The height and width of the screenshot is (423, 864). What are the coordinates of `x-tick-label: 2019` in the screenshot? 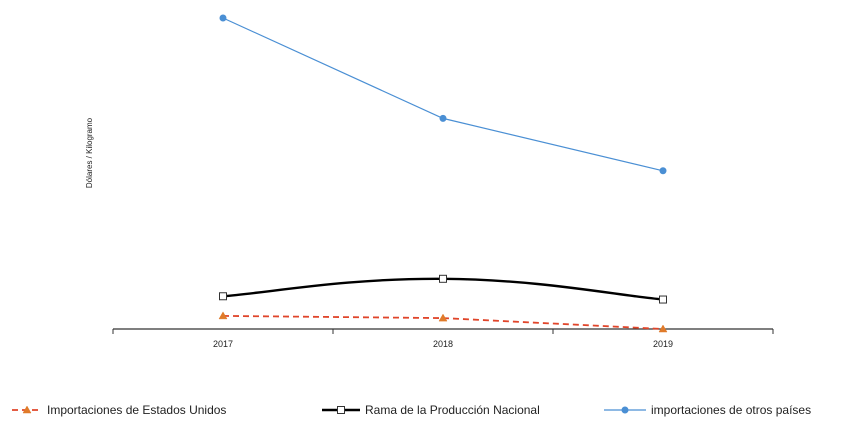 It's located at (663, 344).